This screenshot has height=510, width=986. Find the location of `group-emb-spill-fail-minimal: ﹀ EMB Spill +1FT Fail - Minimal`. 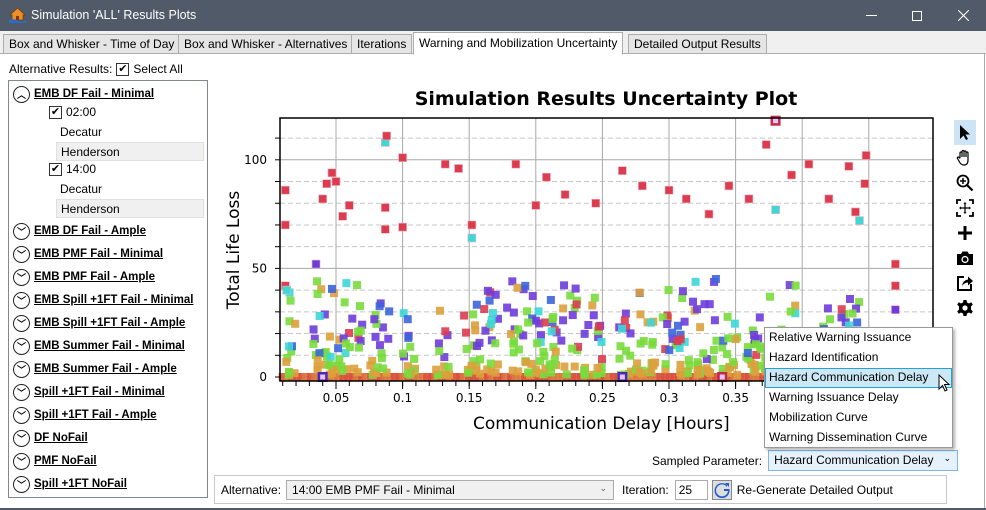

group-emb-spill-fail-minimal: ﹀ EMB Spill +1FT Fail - Minimal is located at coordinates (103, 300).